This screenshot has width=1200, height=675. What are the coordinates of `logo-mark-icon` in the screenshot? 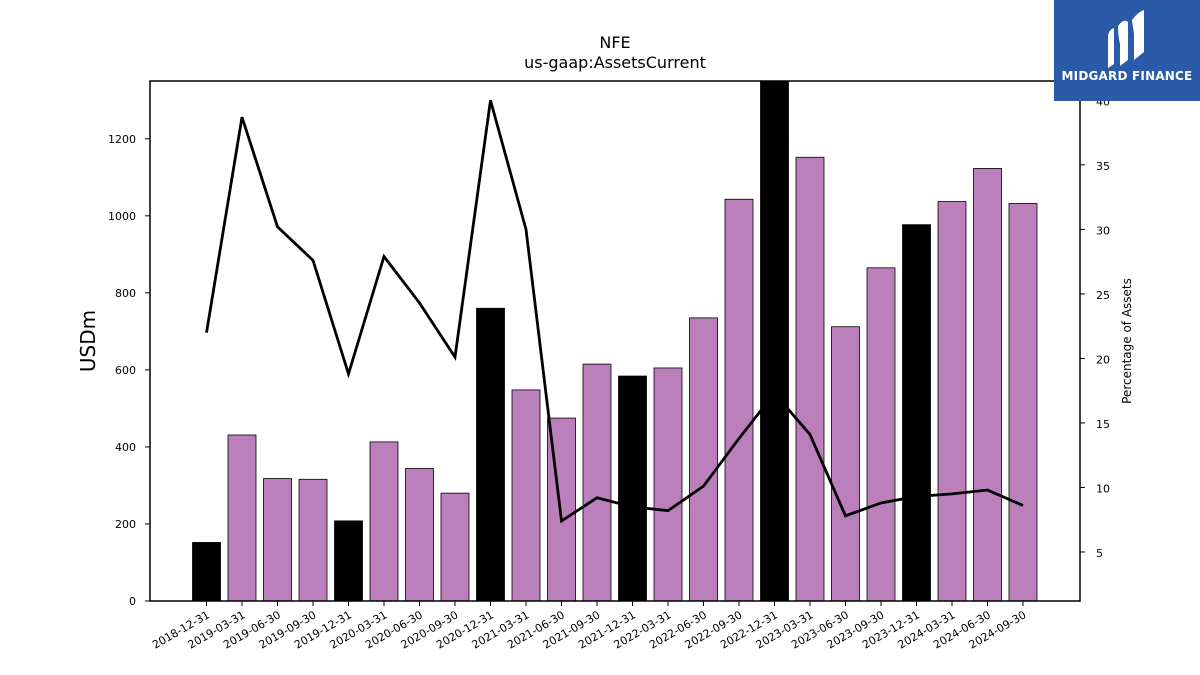 It's located at (1126, 39).